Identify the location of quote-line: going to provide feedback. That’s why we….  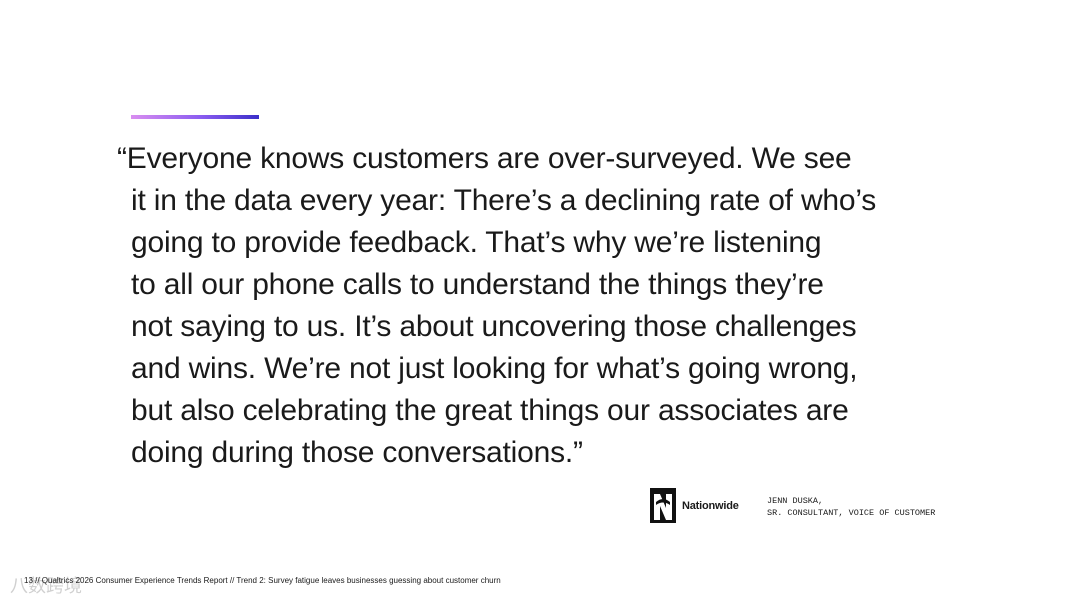
(476, 242).